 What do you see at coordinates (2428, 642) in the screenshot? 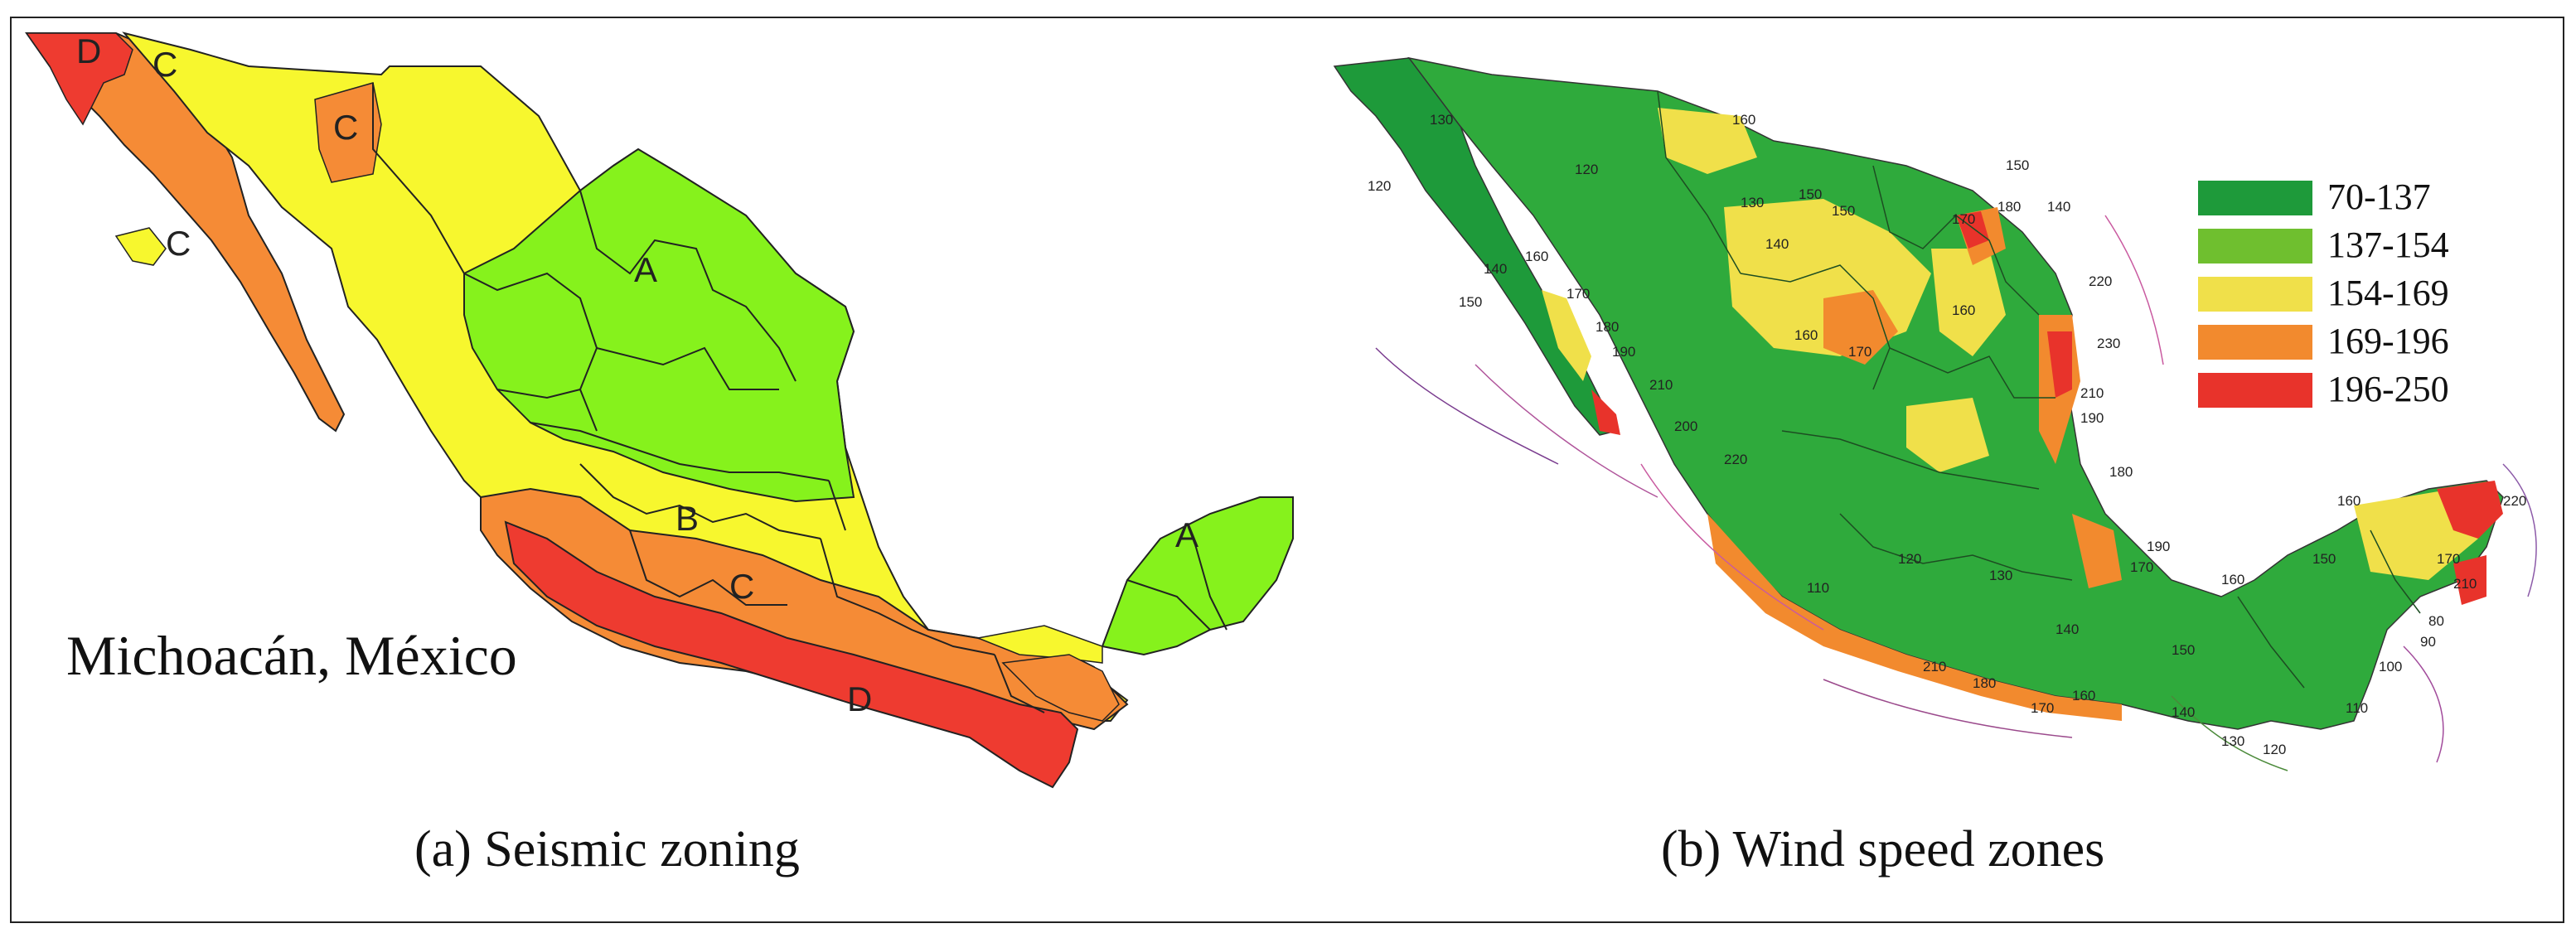
I see `contour-label: 90` at bounding box center [2428, 642].